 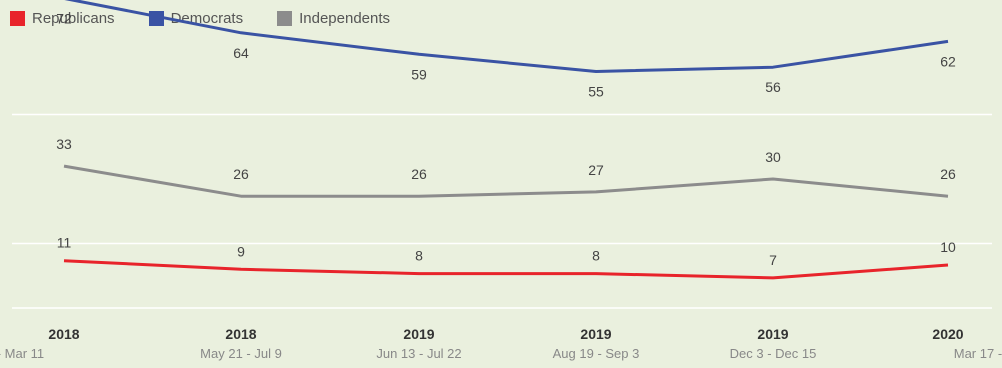 I want to click on data-label-democrats: 72, so click(x=64, y=18).